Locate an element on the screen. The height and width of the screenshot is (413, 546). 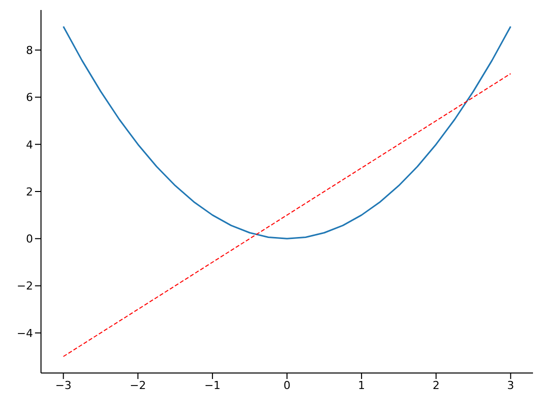
y-tick-label: 8 is located at coordinates (29, 50).